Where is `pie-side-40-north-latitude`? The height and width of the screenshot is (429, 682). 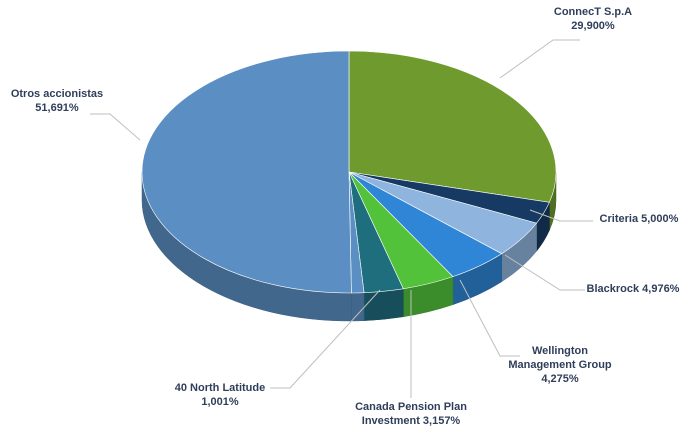
pie-side-40-north-latitude is located at coordinates (358, 307).